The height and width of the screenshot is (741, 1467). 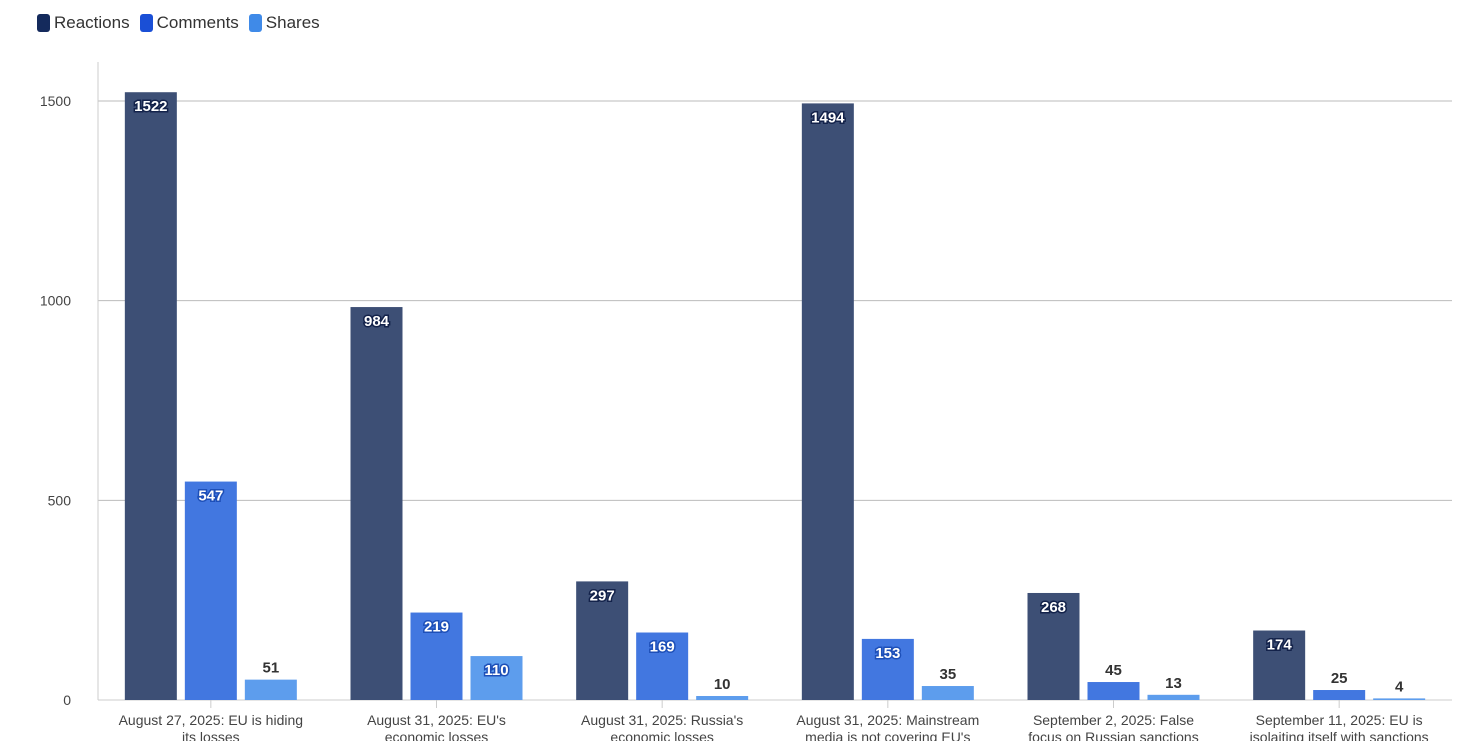 I want to click on data-label: 984, so click(x=377, y=321).